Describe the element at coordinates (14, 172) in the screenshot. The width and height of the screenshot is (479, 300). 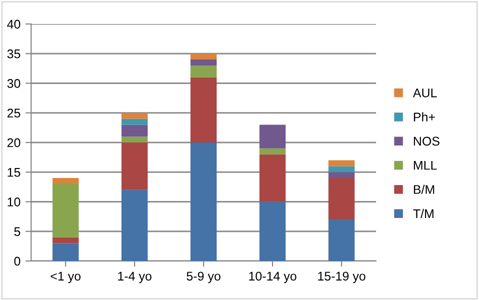
I see `y-tick-label: 15` at that location.